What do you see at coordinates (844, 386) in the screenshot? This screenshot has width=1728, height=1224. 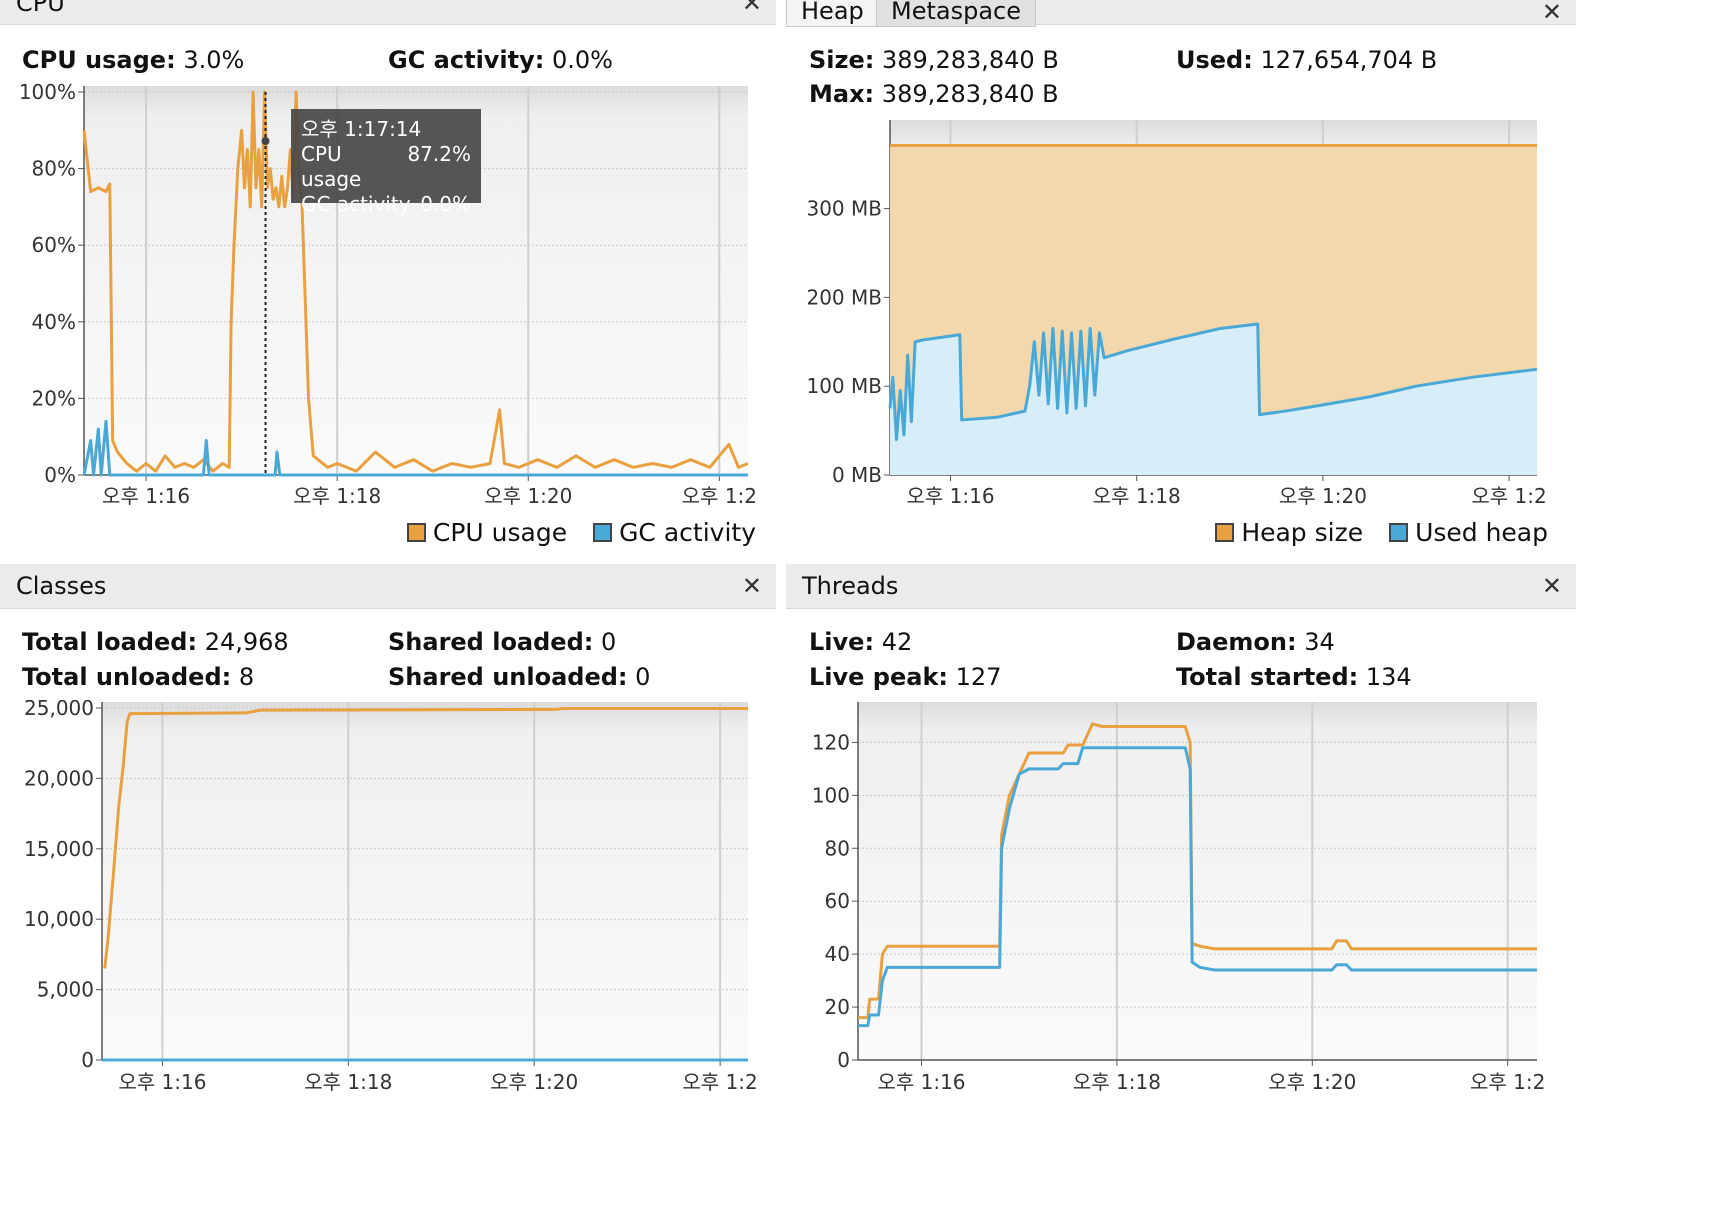 I see `y-tick-label: 100 MB` at bounding box center [844, 386].